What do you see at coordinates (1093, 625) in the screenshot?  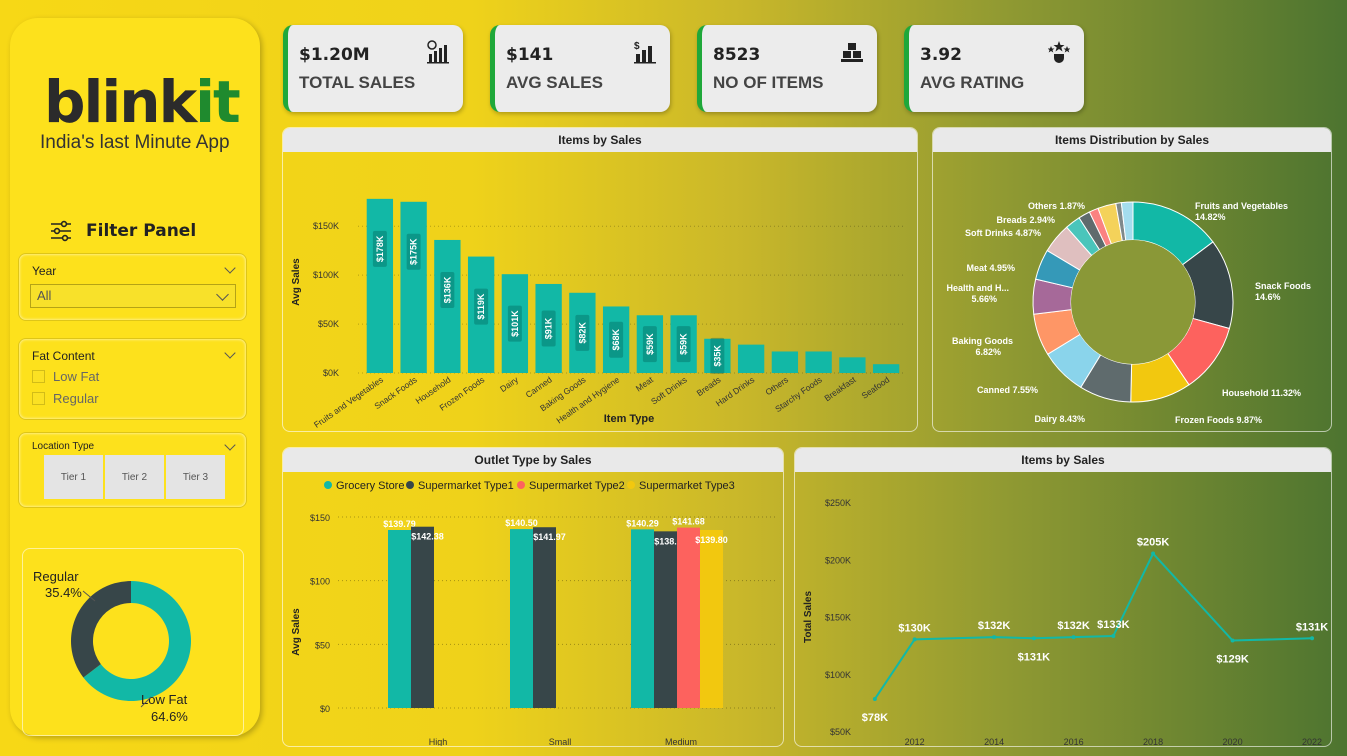 I see `sales-line` at bounding box center [1093, 625].